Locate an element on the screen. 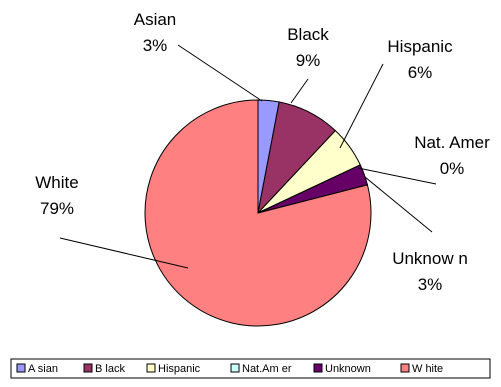 This screenshot has height=387, width=501. leader-line-hispanic is located at coordinates (361, 106).